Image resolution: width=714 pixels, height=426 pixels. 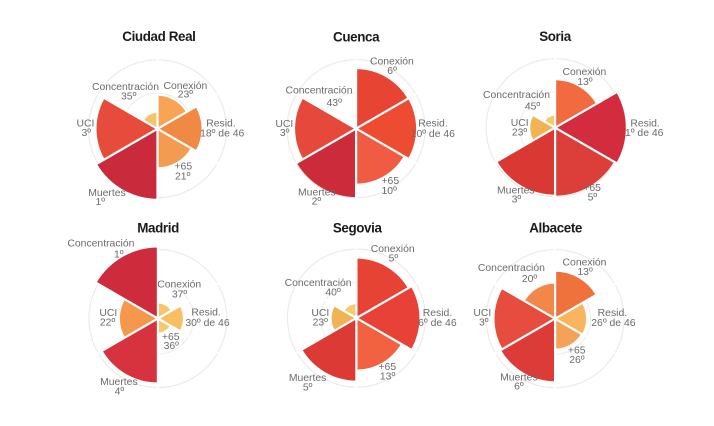 What do you see at coordinates (183, 176) in the screenshot?
I see `svg-text: 21º` at bounding box center [183, 176].